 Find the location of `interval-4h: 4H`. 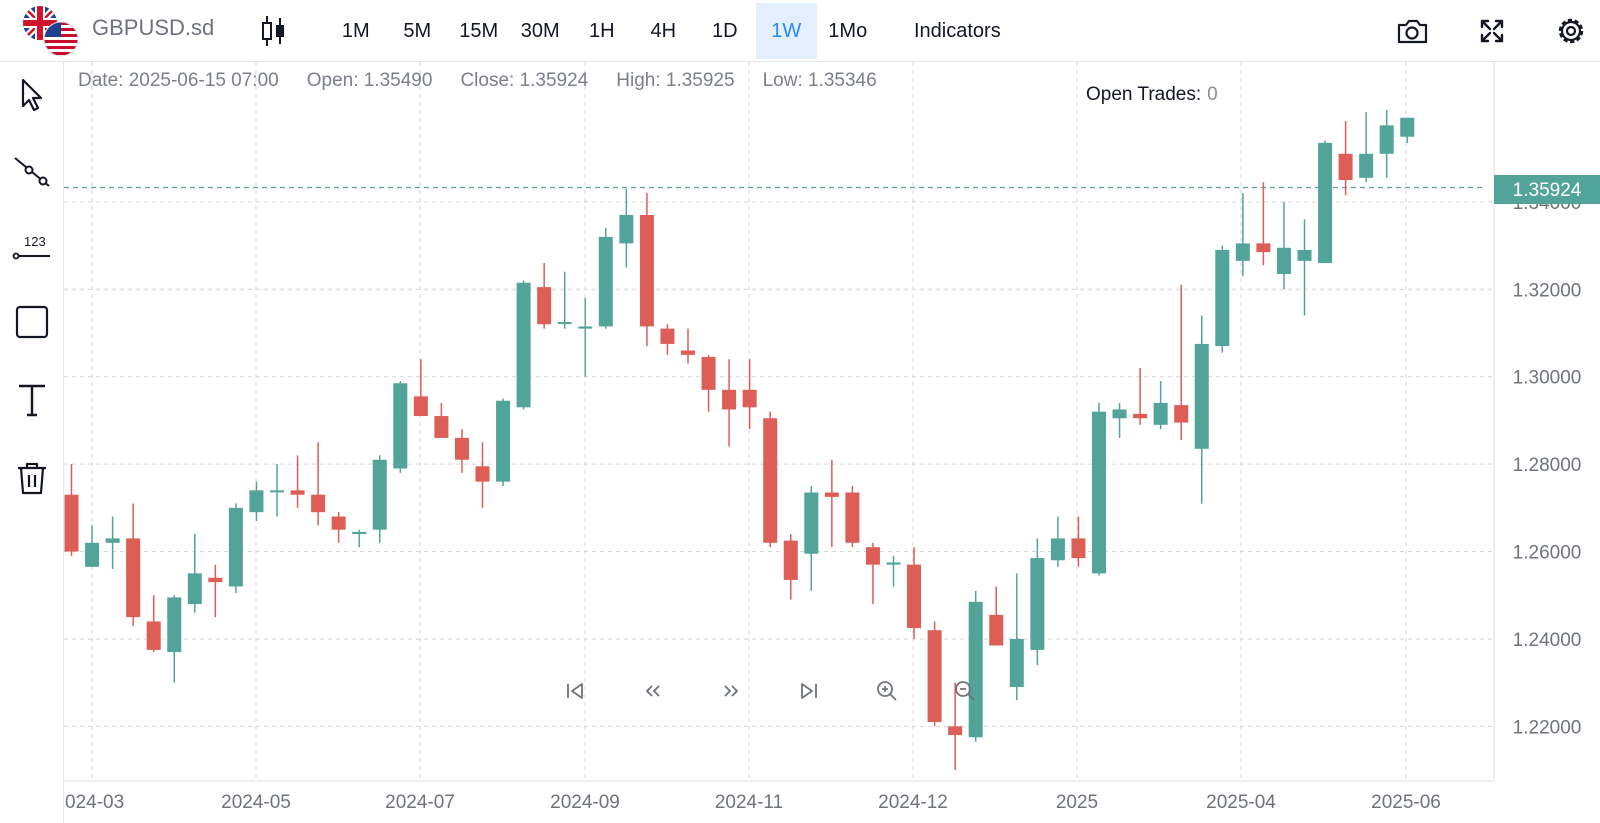

interval-4h: 4H is located at coordinates (663, 31).